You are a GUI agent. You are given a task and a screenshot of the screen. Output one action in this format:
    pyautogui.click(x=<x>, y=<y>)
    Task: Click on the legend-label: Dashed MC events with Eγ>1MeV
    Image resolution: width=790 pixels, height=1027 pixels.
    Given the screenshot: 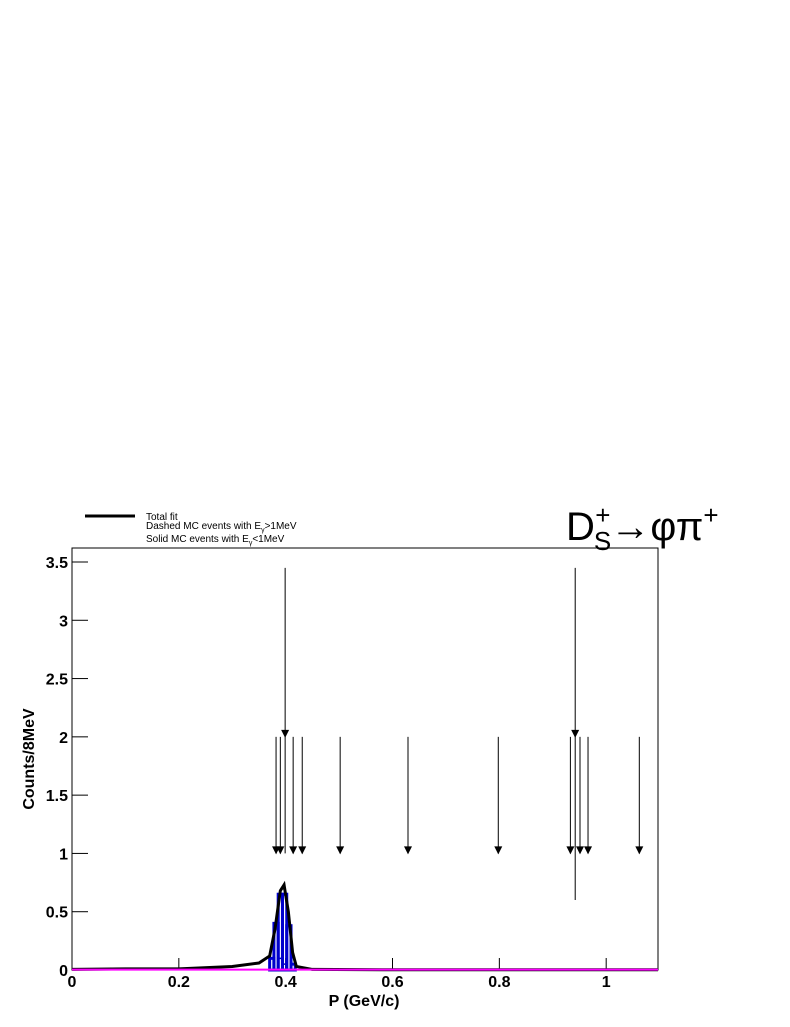 What is the action you would take?
    pyautogui.click(x=221, y=527)
    